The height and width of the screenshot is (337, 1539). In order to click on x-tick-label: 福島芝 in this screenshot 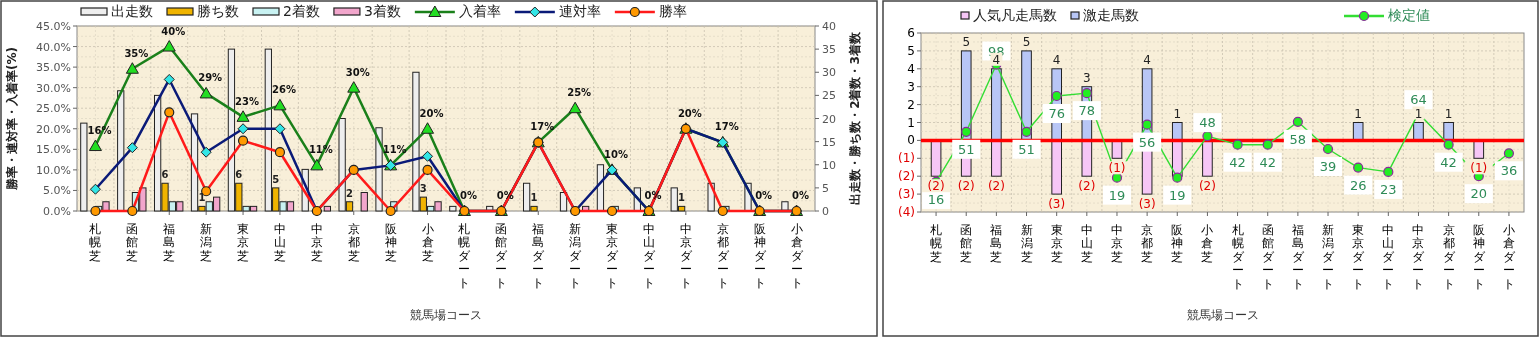, I will do `click(996, 243)`.